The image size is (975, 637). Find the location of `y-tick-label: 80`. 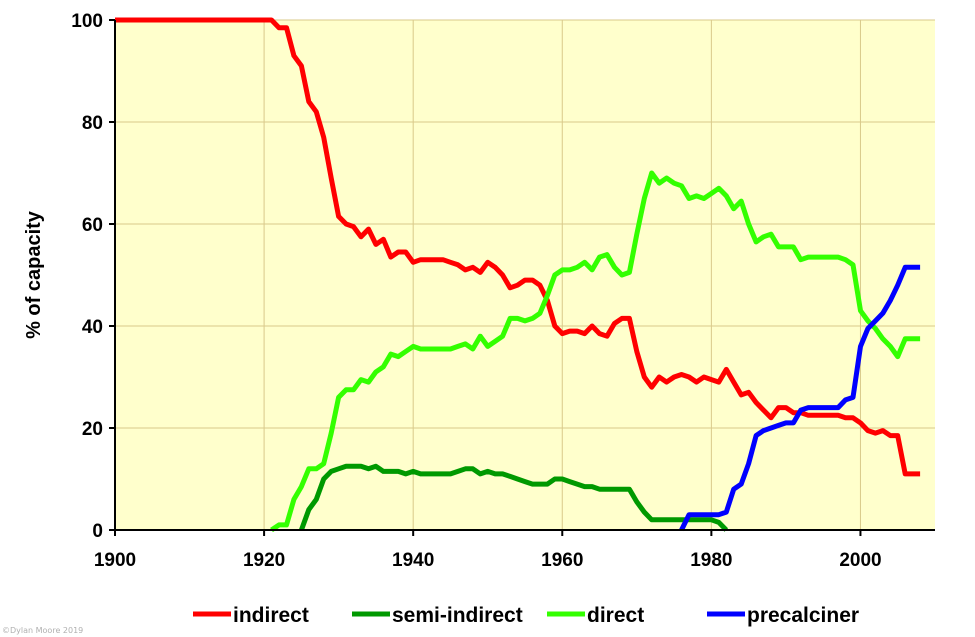

y-tick-label: 80 is located at coordinates (92, 123).